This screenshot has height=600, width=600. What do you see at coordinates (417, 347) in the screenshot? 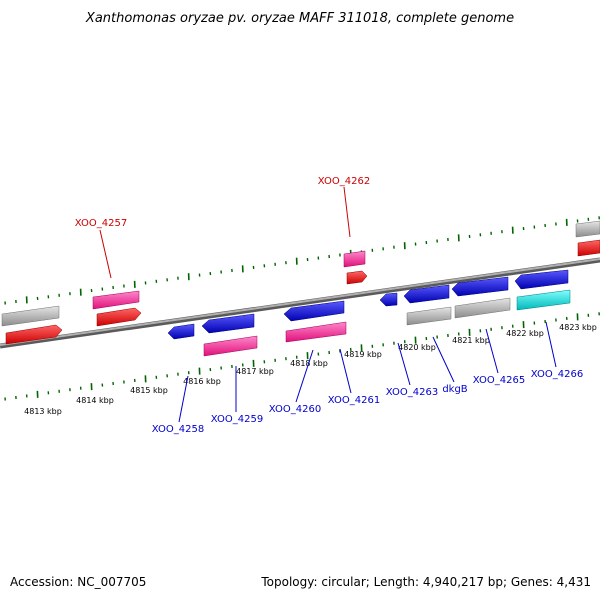
I see `ruler-label: 4820 kbp` at bounding box center [417, 347].